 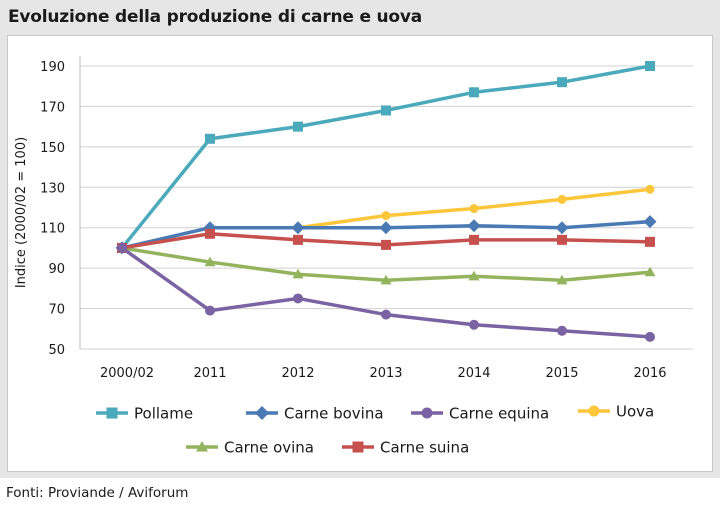 I want to click on y-axis-label: Indice (2000/02 = 100), so click(x=21, y=212).